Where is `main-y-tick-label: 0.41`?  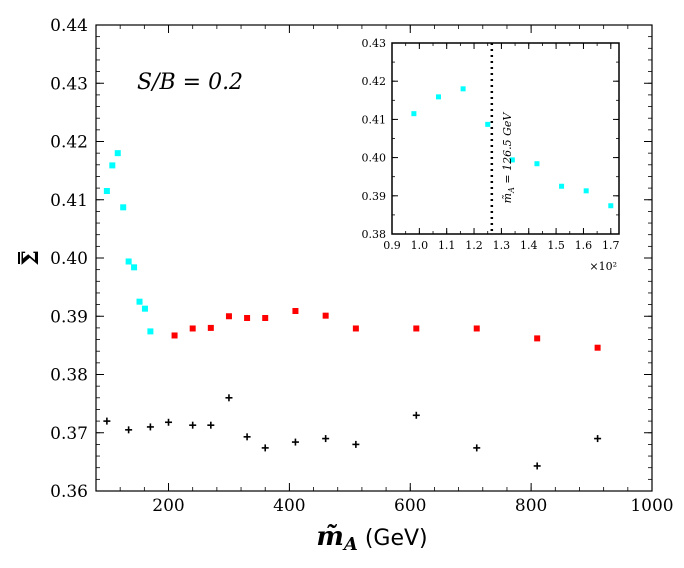 main-y-tick-label: 0.41 is located at coordinates (69, 201).